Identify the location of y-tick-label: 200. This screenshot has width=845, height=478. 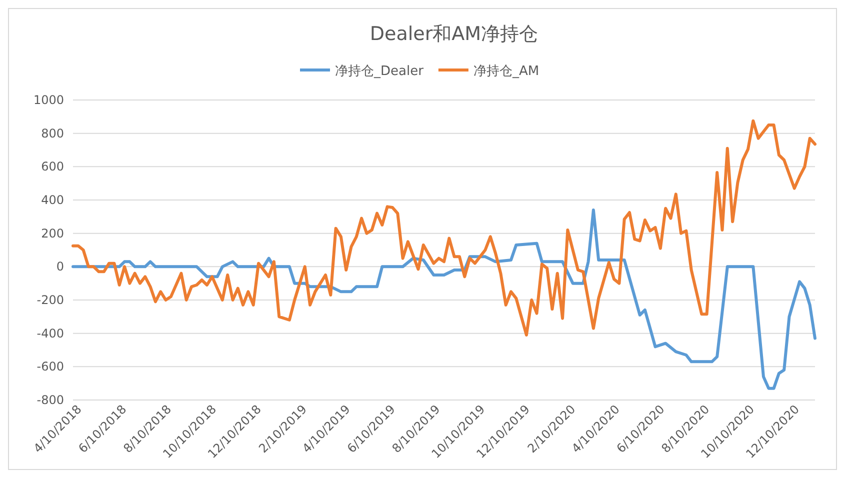
(52, 233).